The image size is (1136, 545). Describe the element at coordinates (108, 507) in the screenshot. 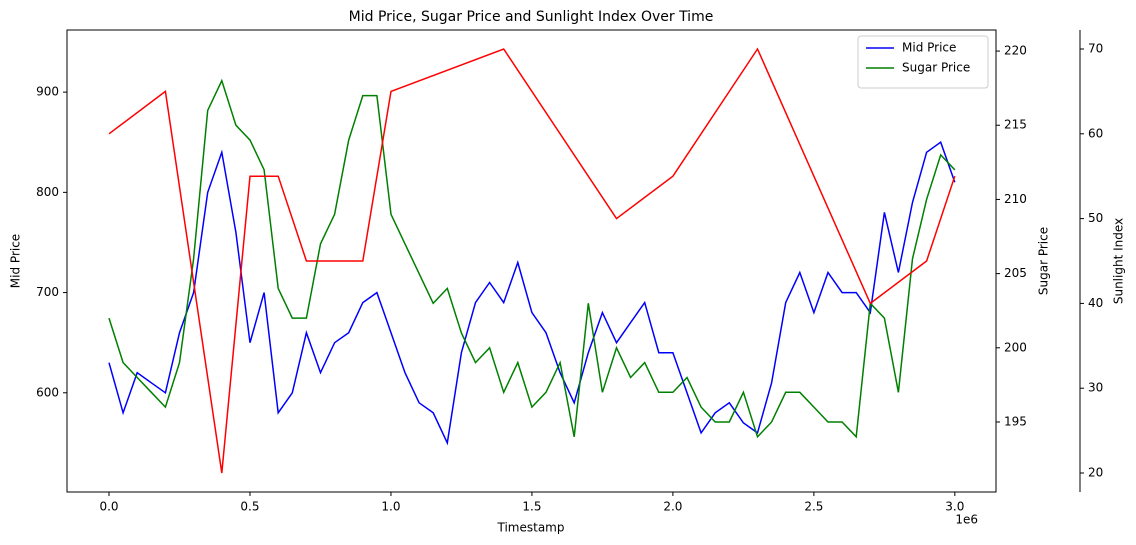

I see `x-tick-label: 0.0` at that location.